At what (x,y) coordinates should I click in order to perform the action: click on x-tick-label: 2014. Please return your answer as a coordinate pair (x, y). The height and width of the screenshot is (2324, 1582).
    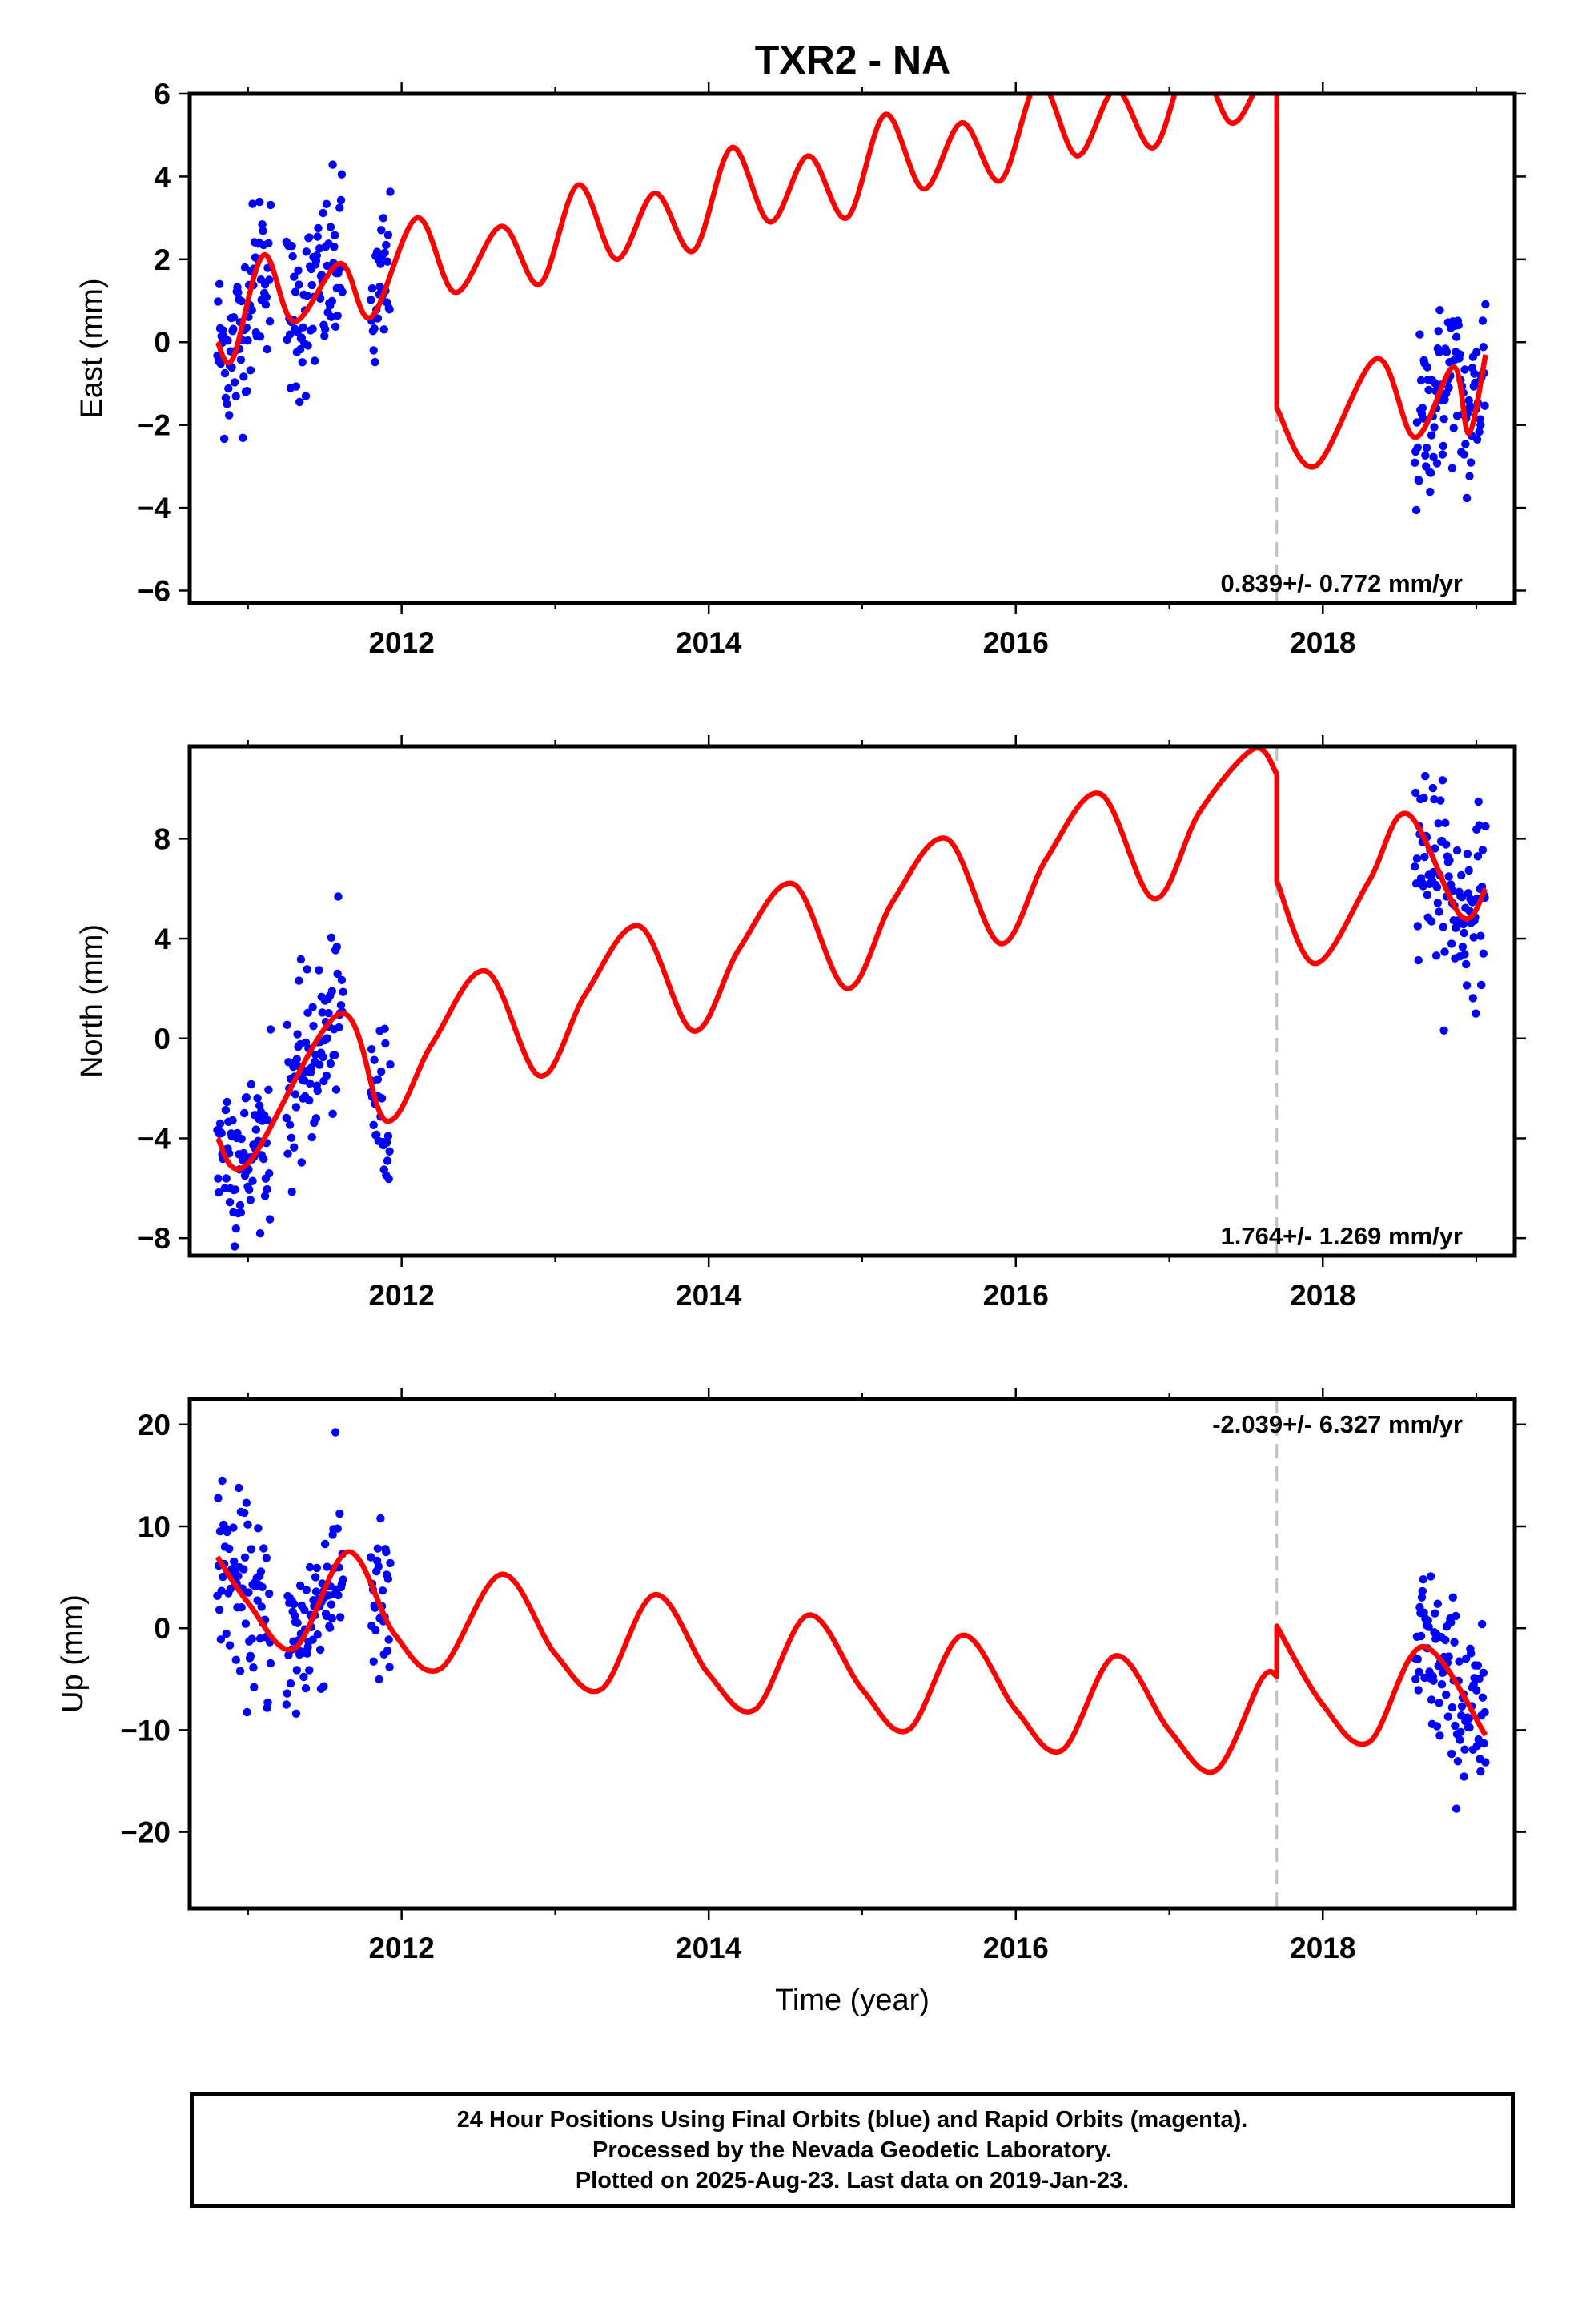
    Looking at the image, I should click on (709, 1948).